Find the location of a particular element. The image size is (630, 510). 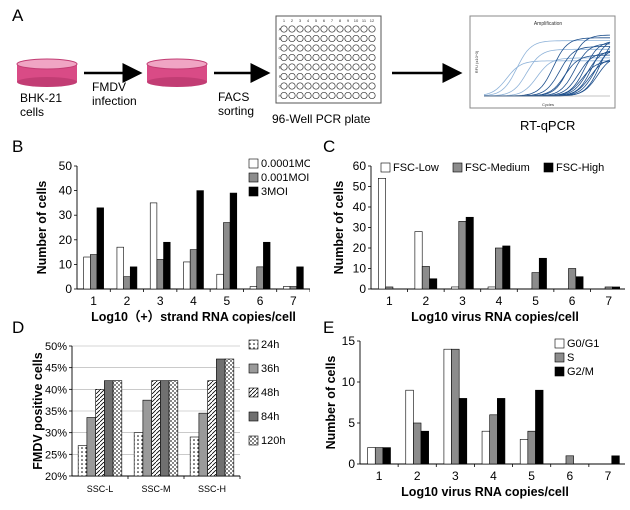

x-tick-label: 7 is located at coordinates (293, 301).